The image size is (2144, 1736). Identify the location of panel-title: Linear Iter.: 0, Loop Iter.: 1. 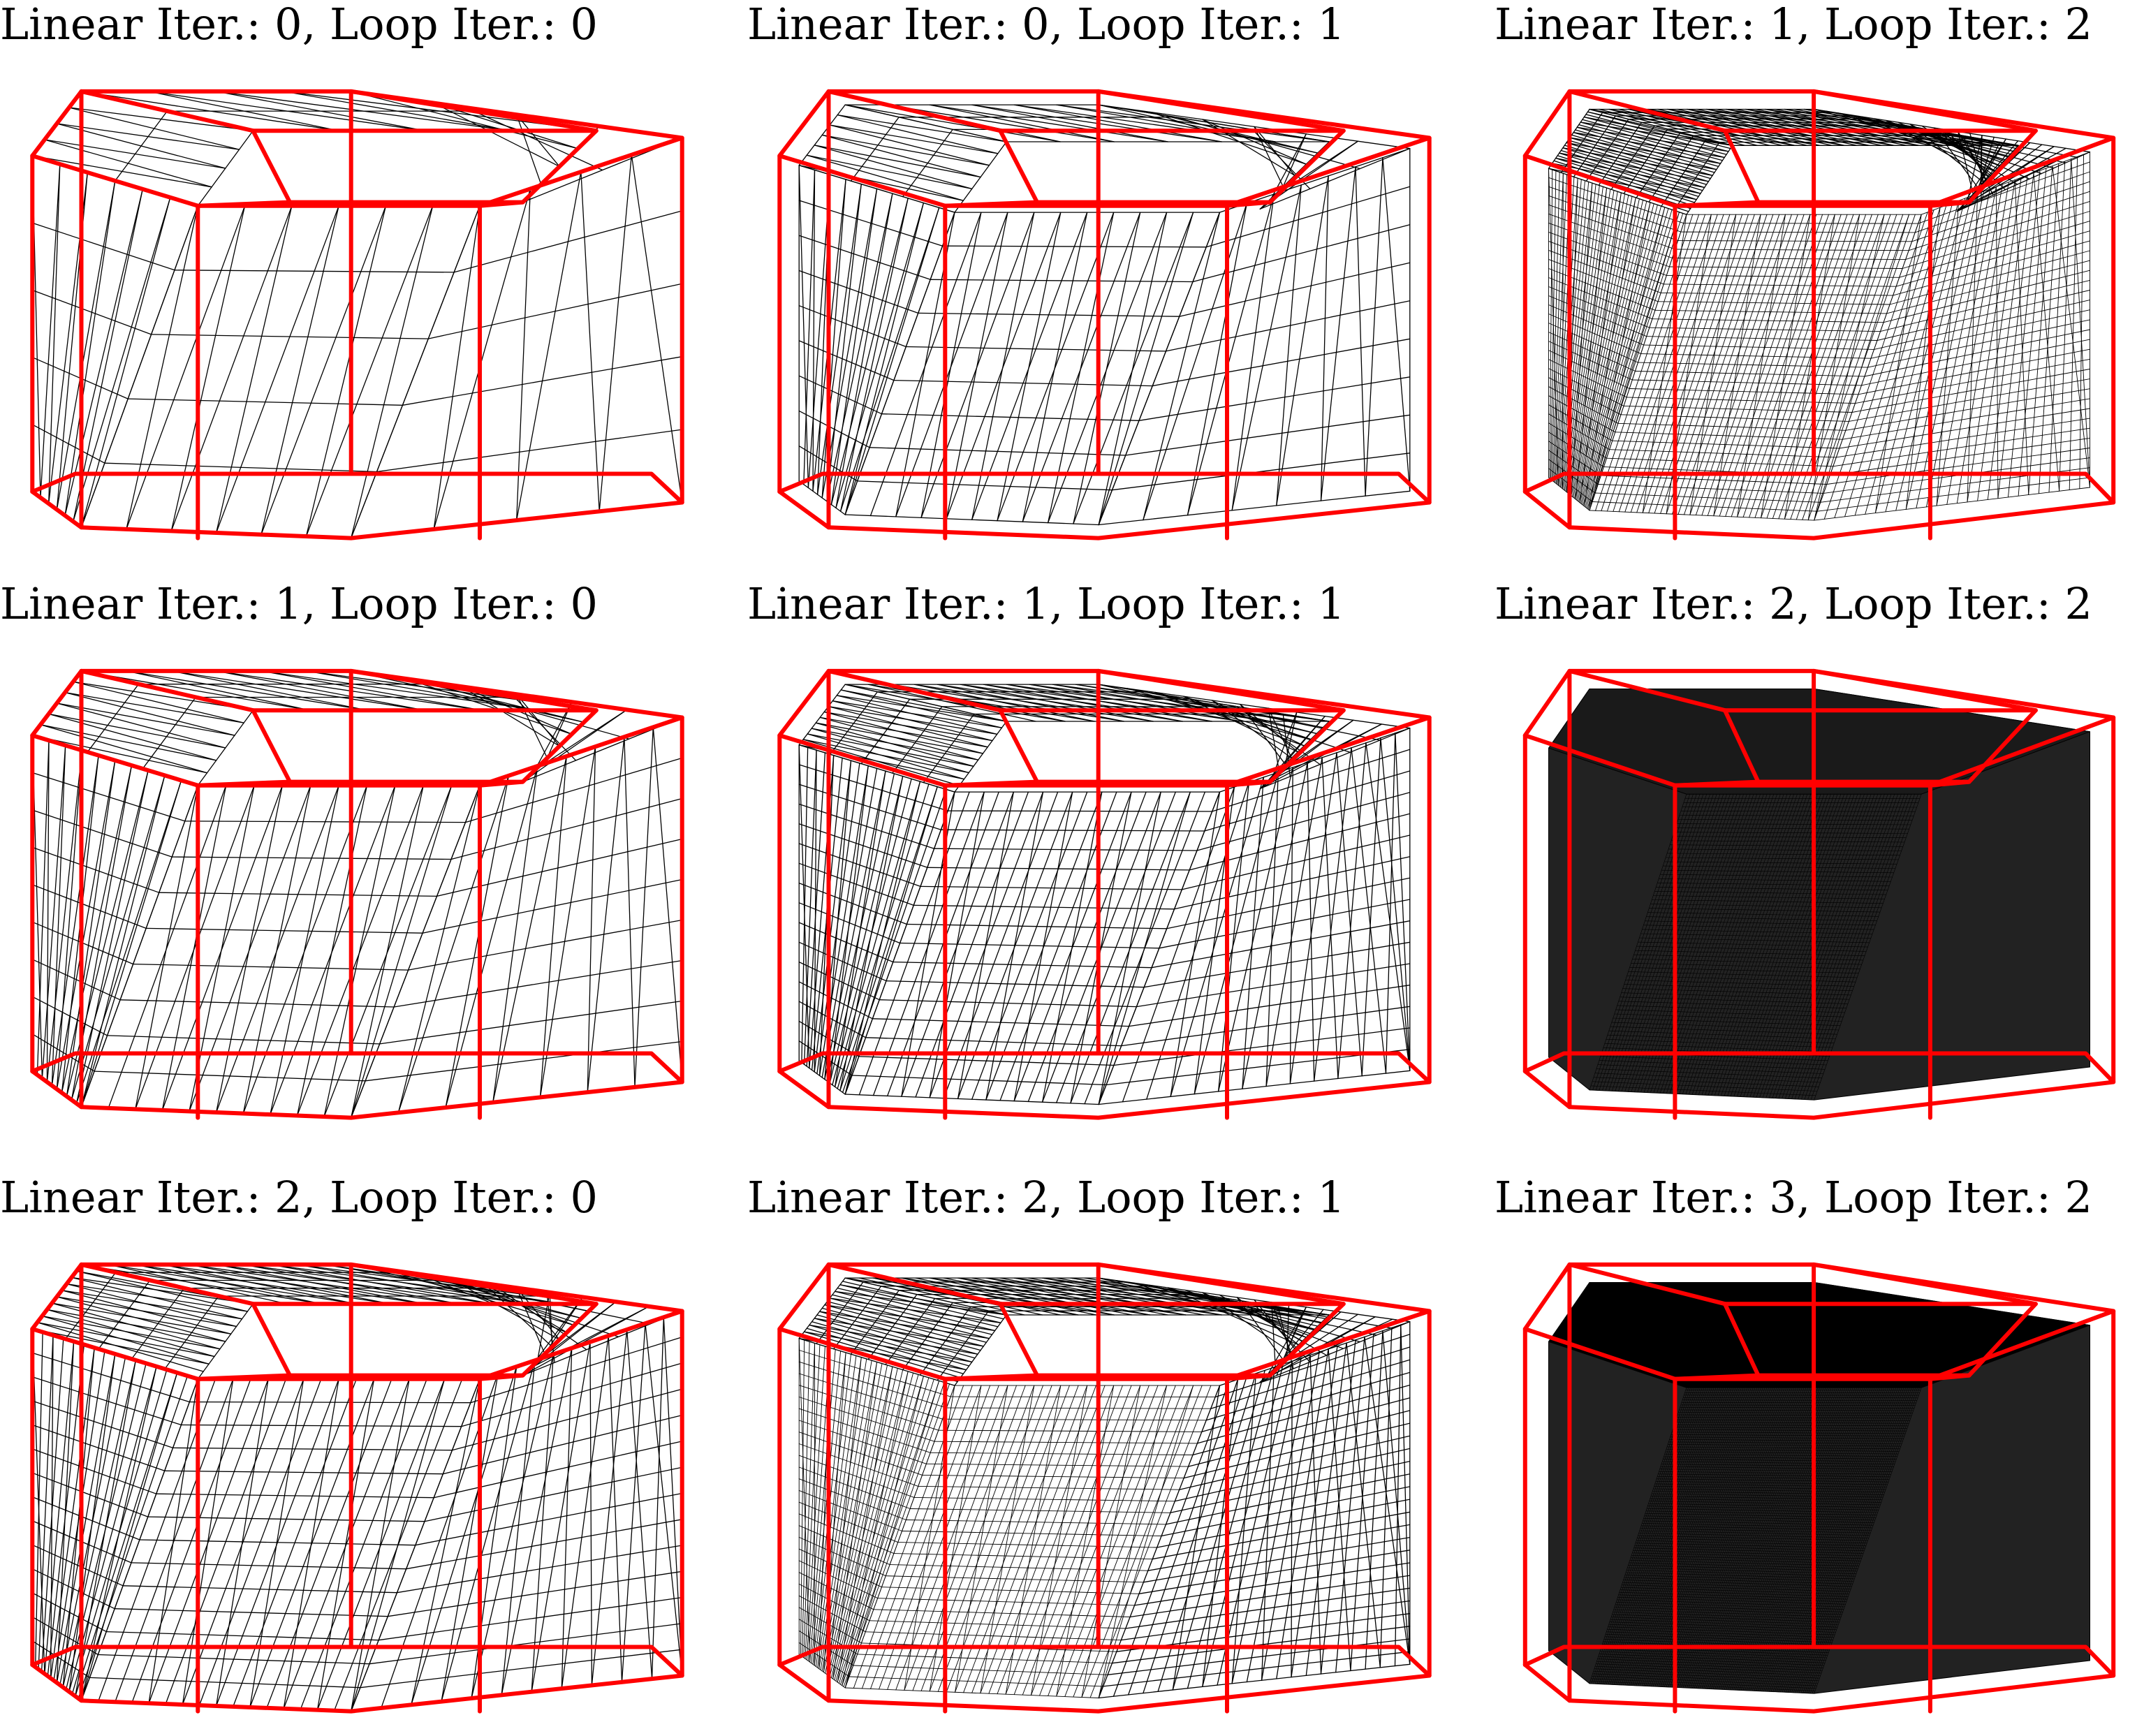
(1046, 24).